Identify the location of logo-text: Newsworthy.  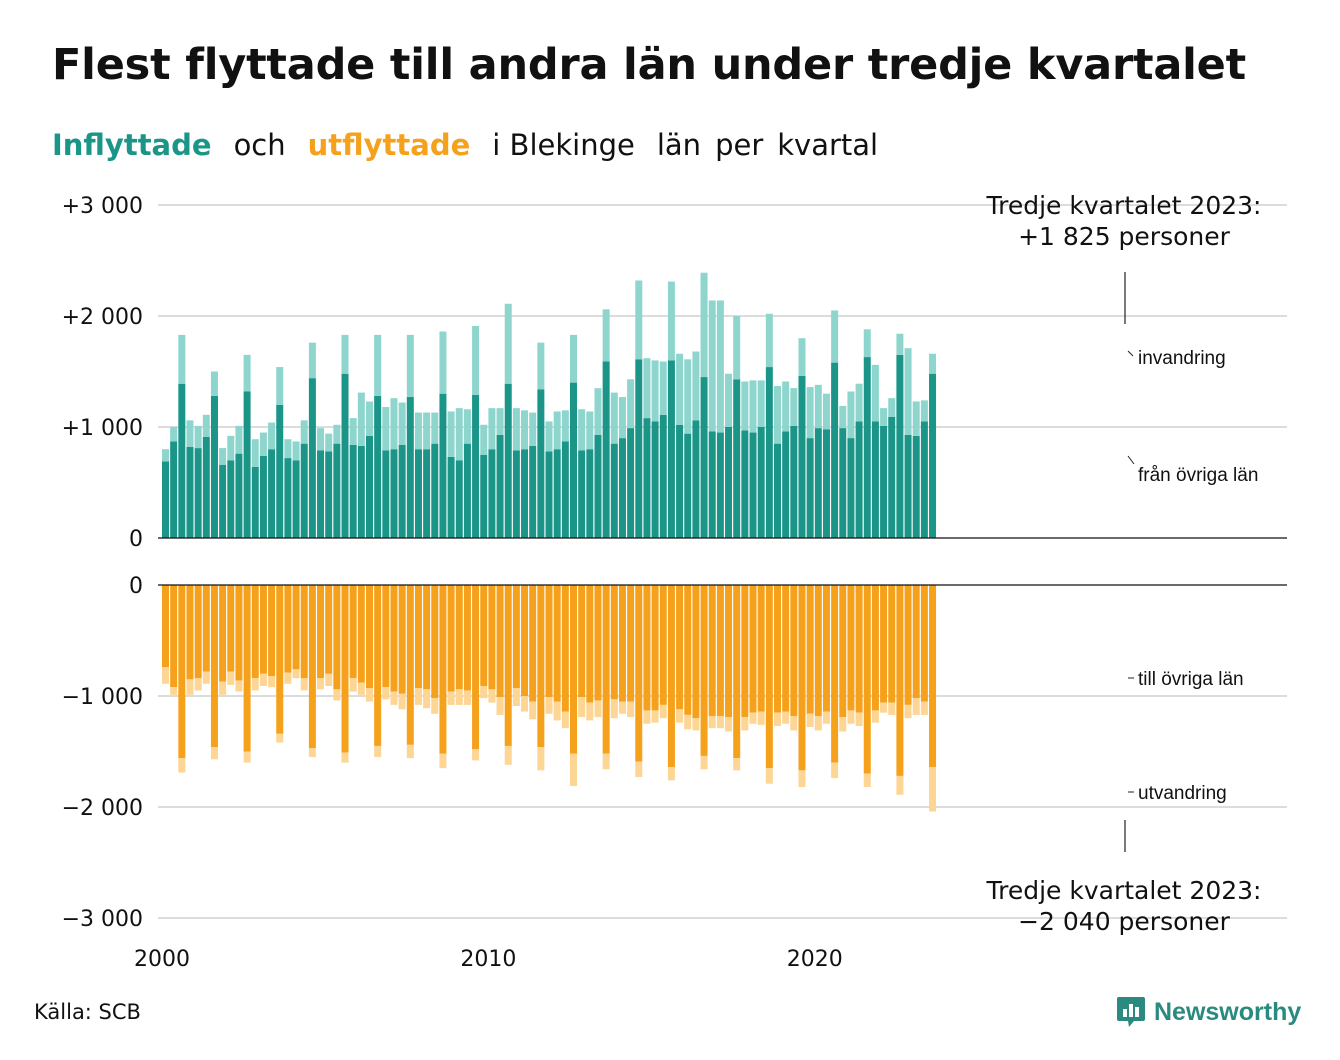
(1228, 1011).